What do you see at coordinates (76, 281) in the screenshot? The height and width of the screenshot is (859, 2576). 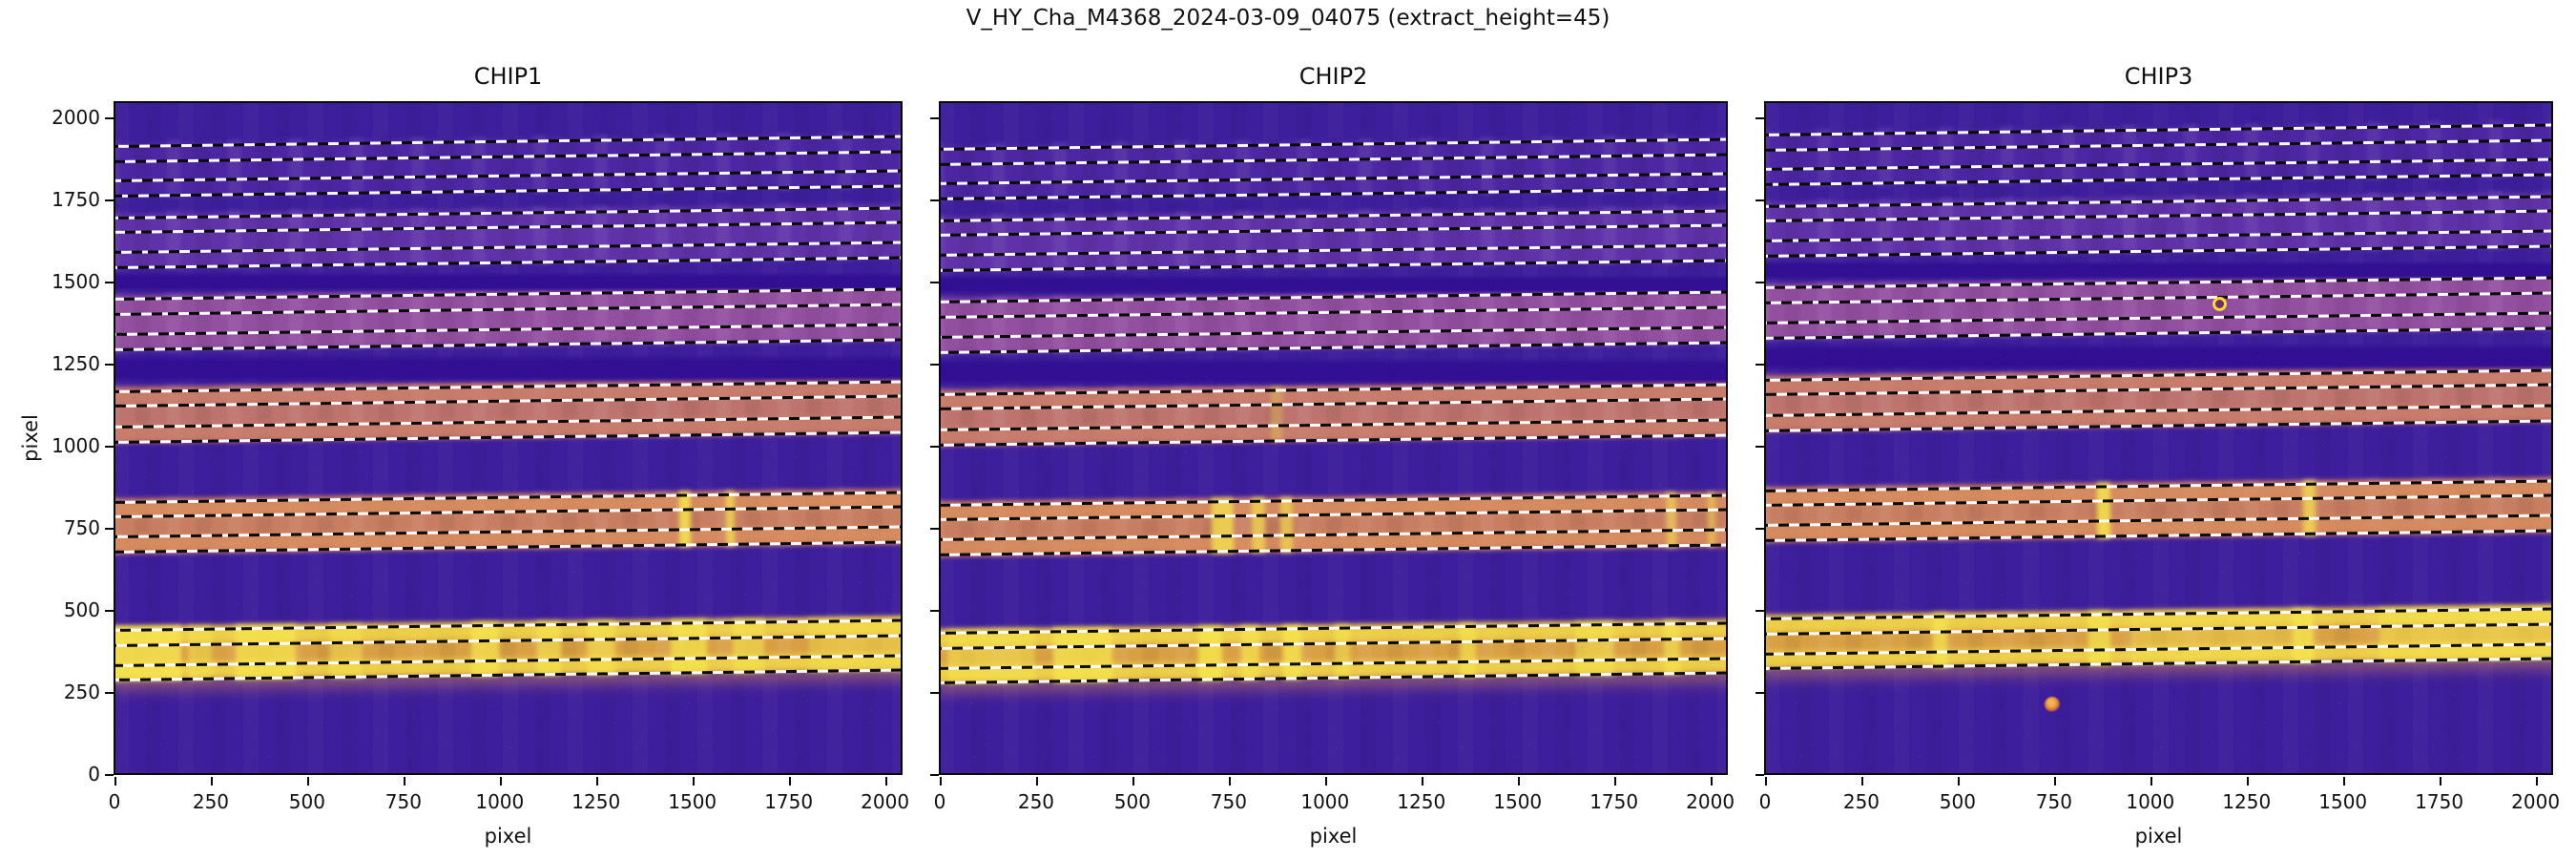 I see `y-tick-label: 1500` at bounding box center [76, 281].